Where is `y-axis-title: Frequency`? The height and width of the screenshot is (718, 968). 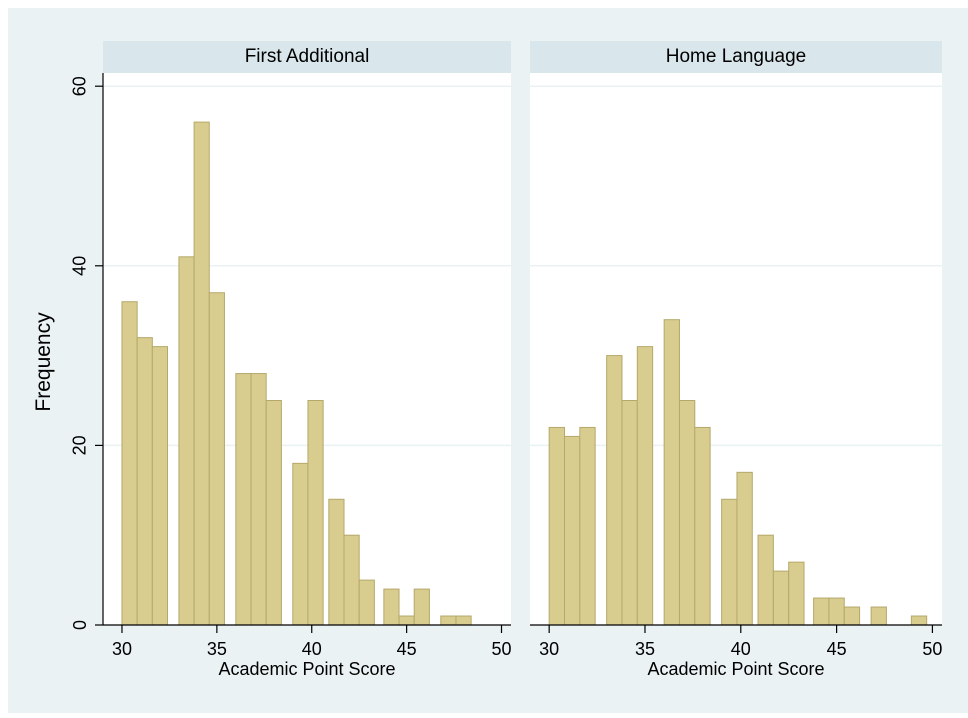
y-axis-title: Frequency is located at coordinates (43, 362).